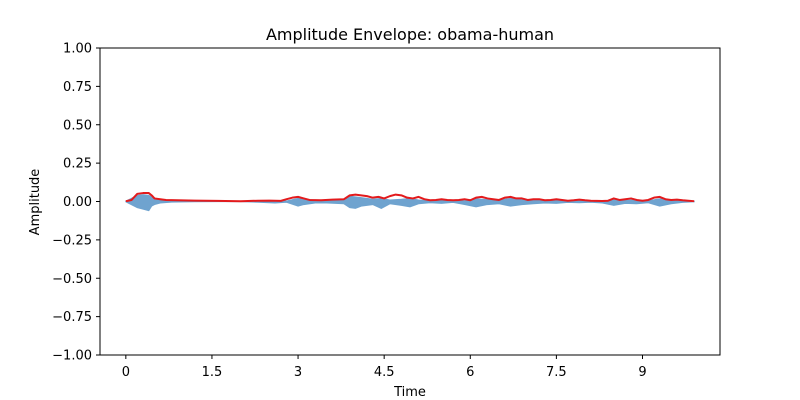  What do you see at coordinates (77, 164) in the screenshot?
I see `y-tick-label: 0.25` at bounding box center [77, 164].